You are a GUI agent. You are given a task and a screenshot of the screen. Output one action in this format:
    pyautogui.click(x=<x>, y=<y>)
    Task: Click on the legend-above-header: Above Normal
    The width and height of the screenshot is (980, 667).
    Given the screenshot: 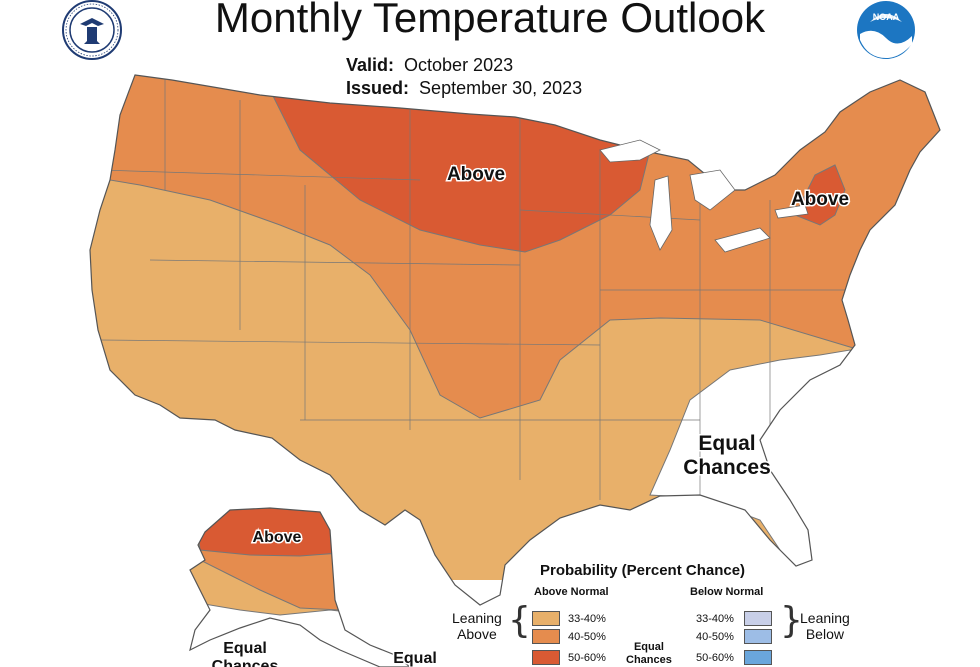 What is the action you would take?
    pyautogui.click(x=571, y=592)
    